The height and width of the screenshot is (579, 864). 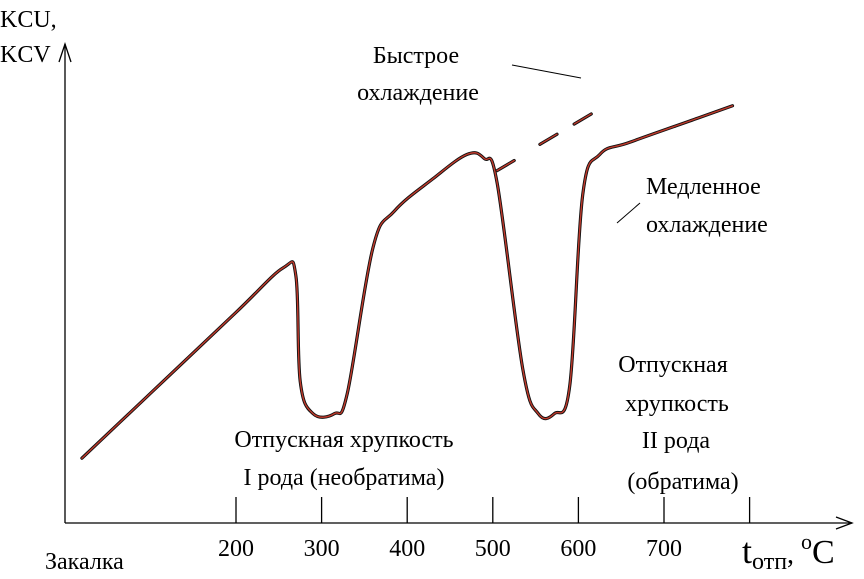 What do you see at coordinates (844, 523) in the screenshot?
I see `x-axis-arrow` at bounding box center [844, 523].